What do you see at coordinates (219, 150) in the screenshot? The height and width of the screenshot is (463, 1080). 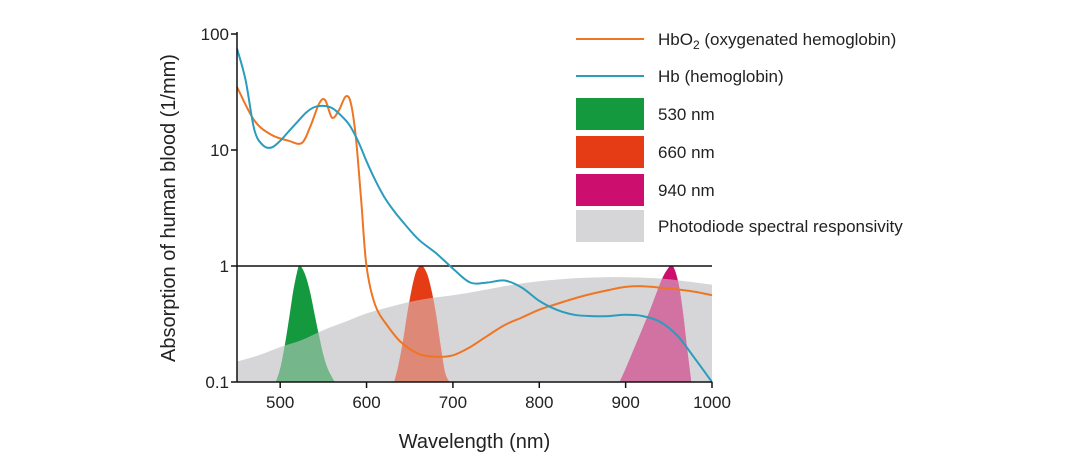 I see `y-tick-label: 10` at bounding box center [219, 150].